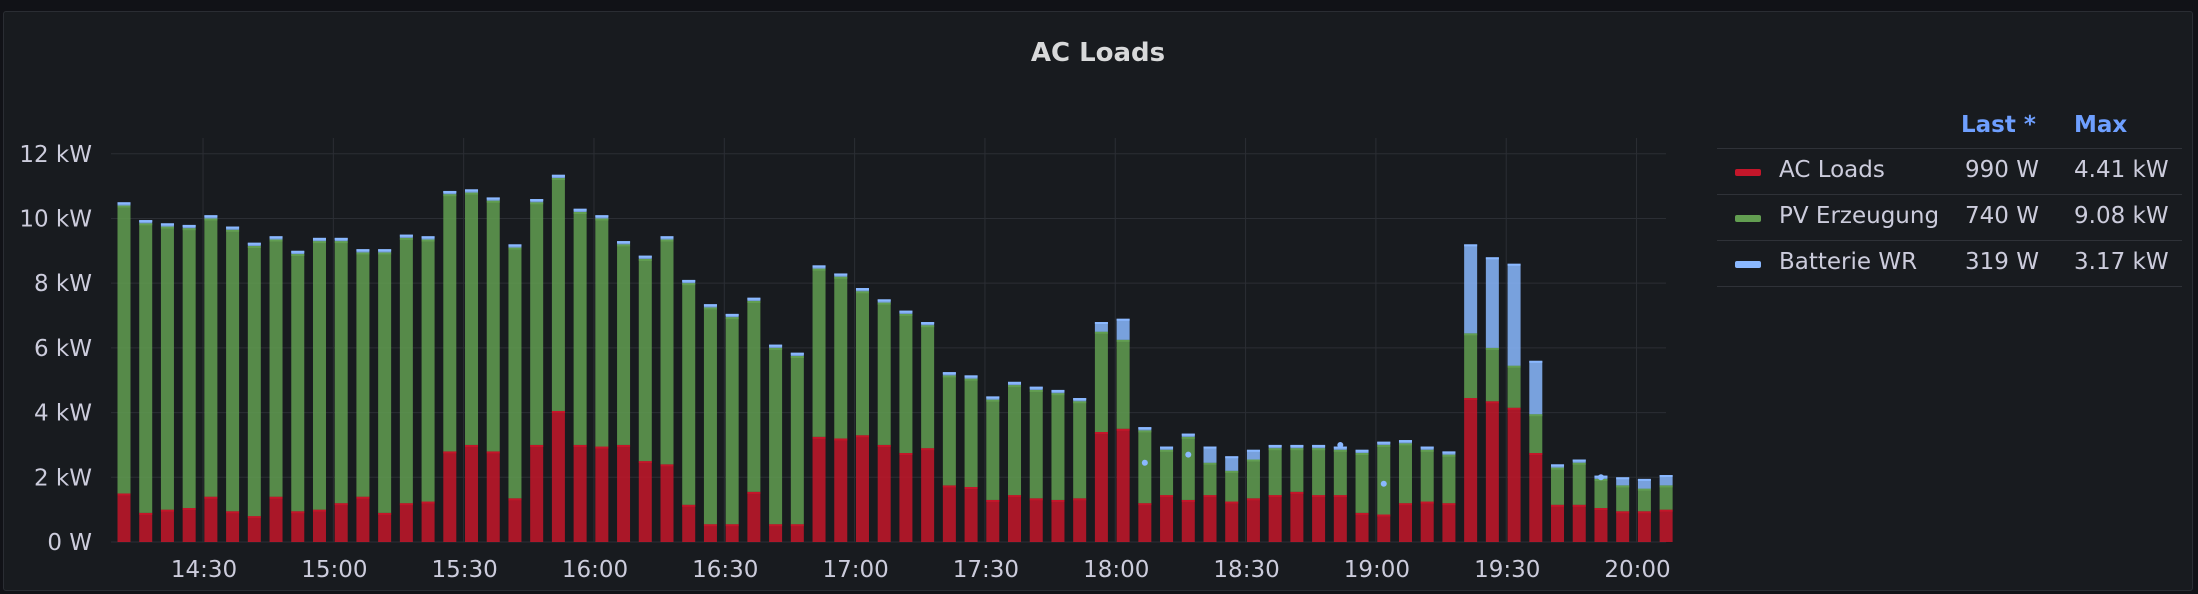  Describe the element at coordinates (63, 284) in the screenshot. I see `y-tick-label: 8 kW` at that location.